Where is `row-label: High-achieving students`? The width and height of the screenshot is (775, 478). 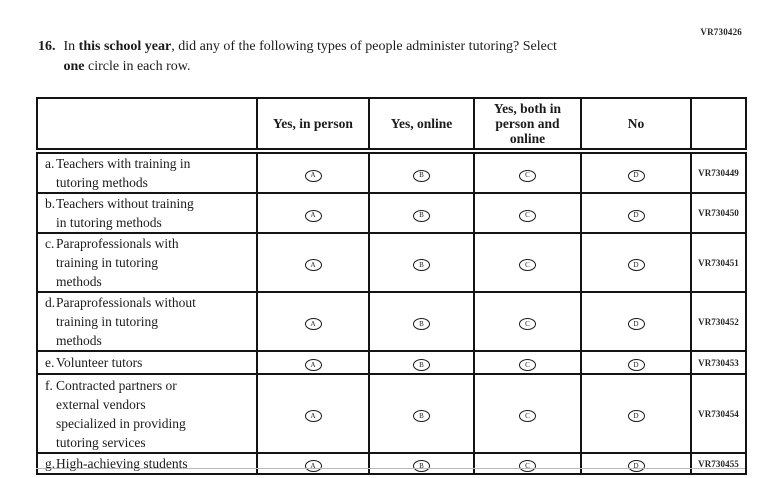 row-label: High-achieving students is located at coordinates (122, 463).